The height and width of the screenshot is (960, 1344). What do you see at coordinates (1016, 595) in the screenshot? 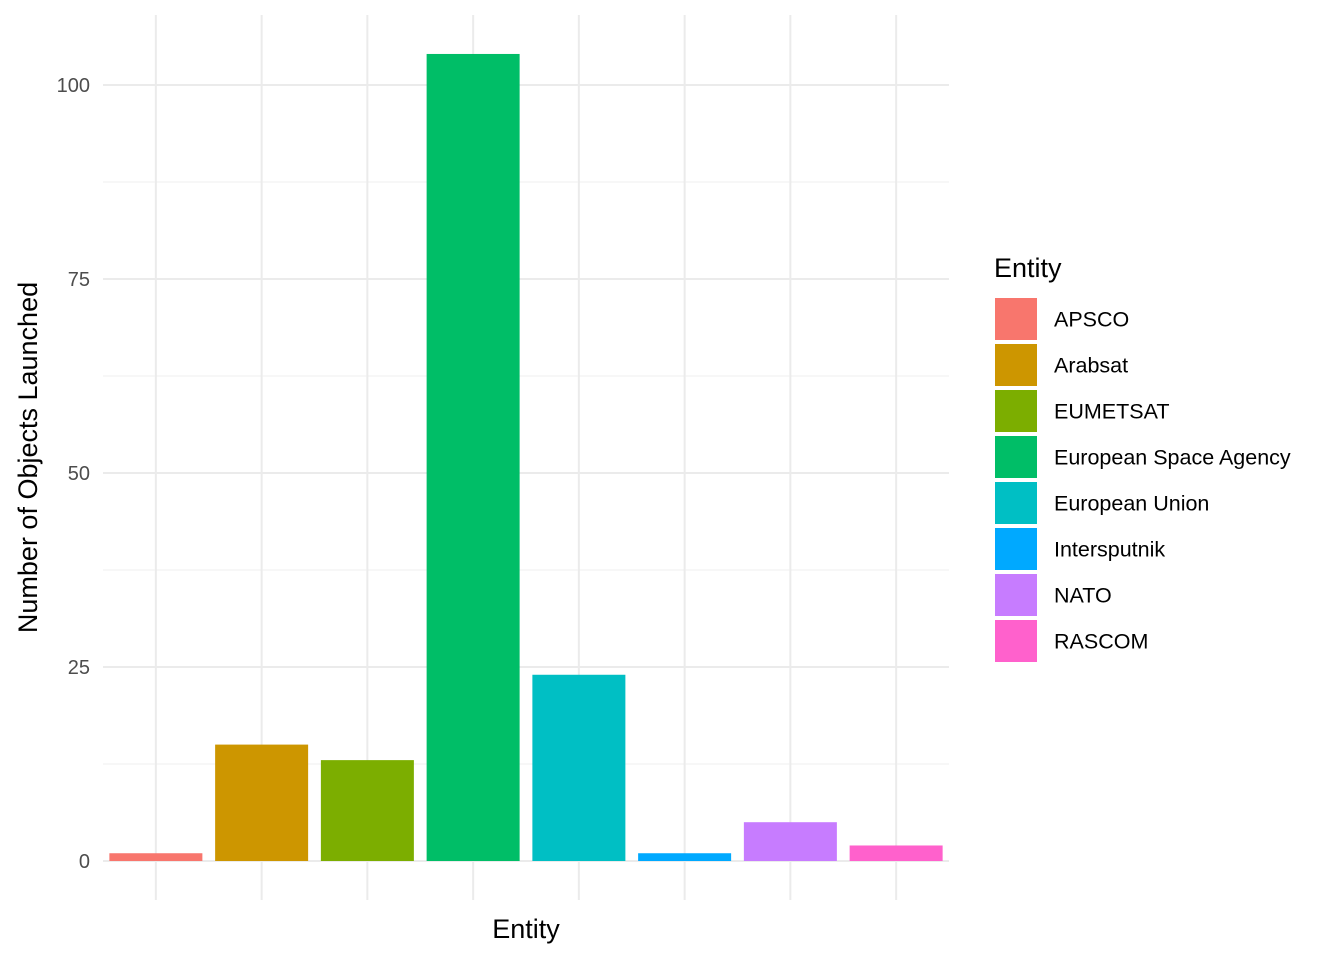
I see `legend-key-nato` at bounding box center [1016, 595].